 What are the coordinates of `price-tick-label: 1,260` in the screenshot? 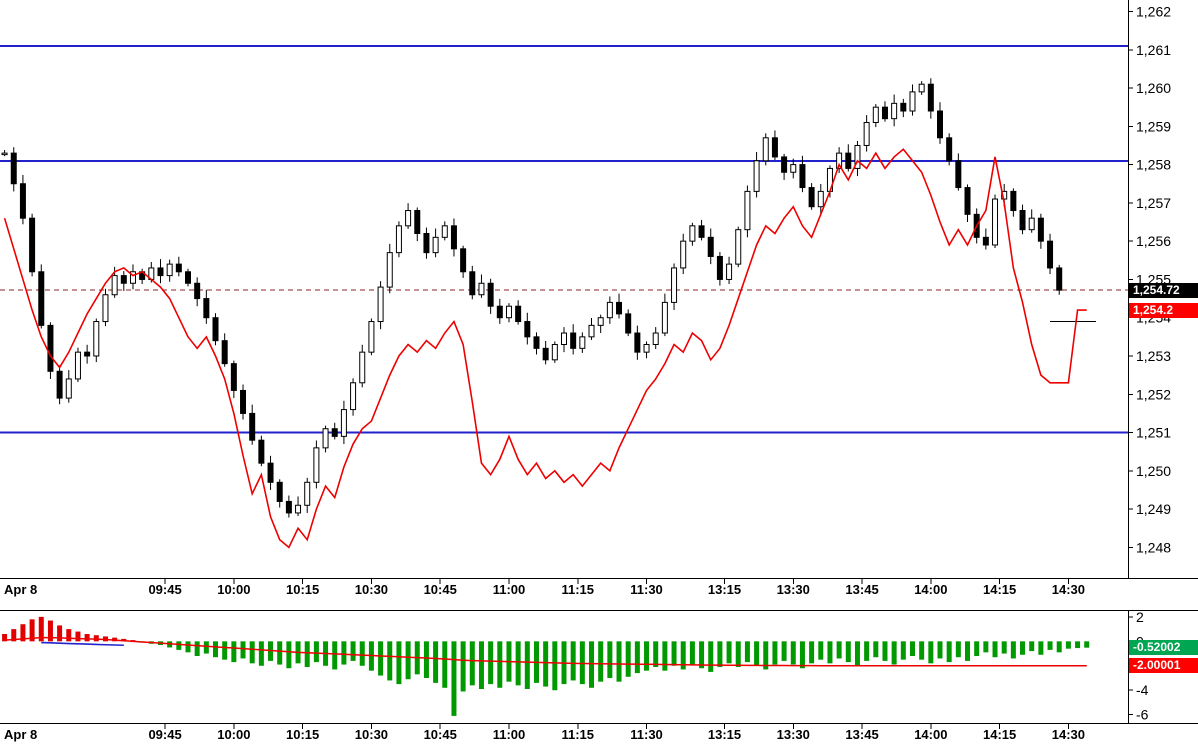 It's located at (1153, 88).